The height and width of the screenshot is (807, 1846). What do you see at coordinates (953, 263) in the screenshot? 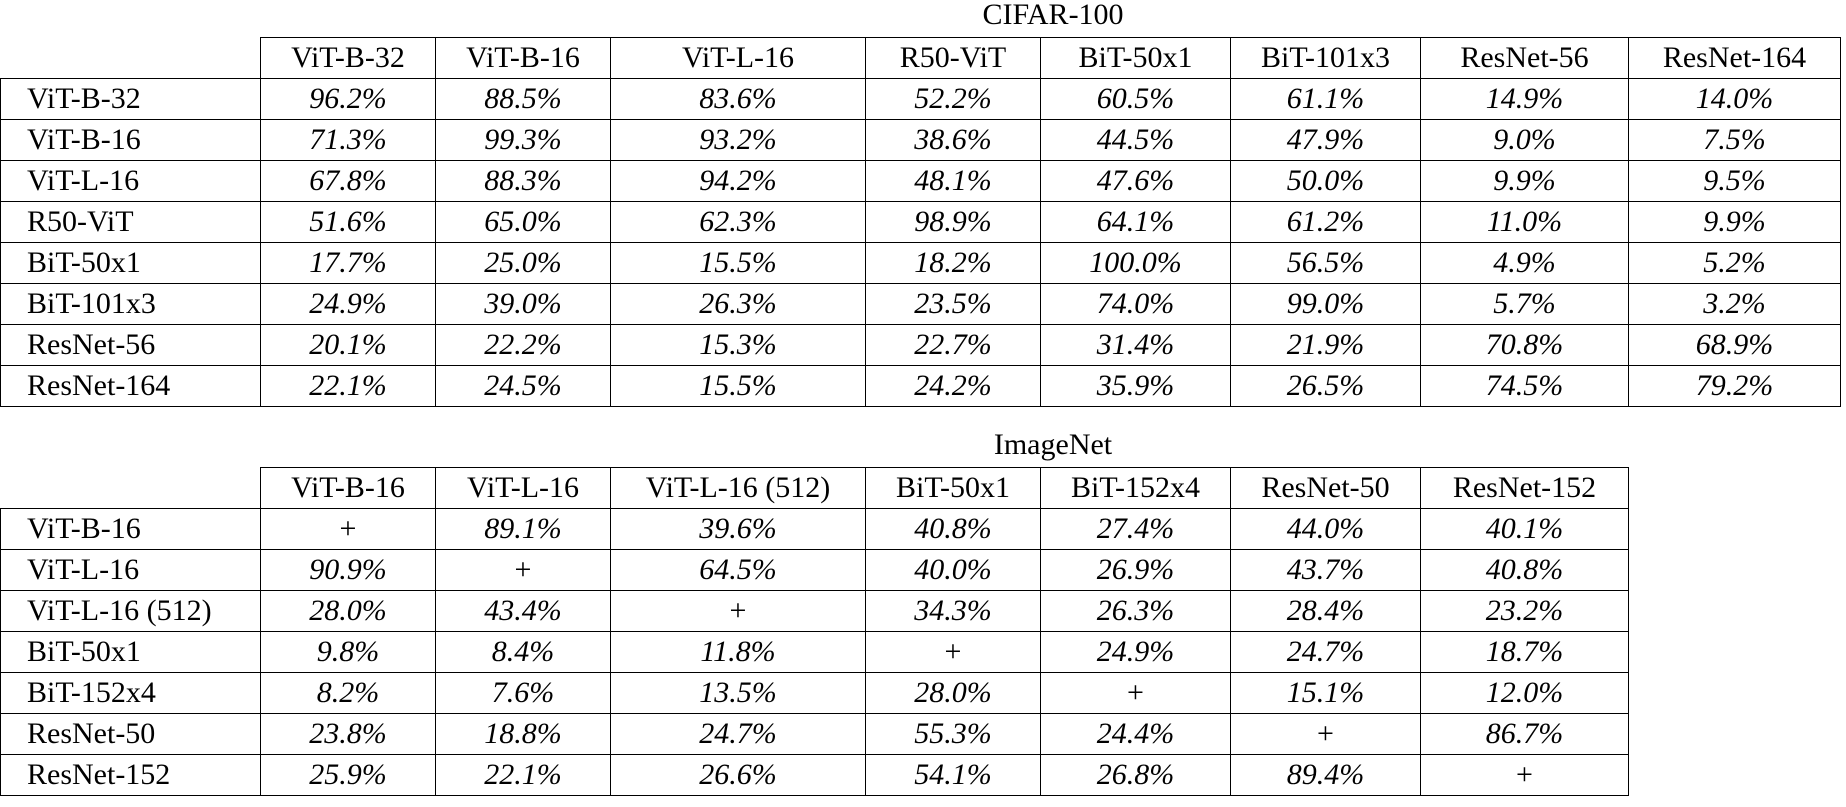
I see `table-cell: 18.2%` at bounding box center [953, 263].